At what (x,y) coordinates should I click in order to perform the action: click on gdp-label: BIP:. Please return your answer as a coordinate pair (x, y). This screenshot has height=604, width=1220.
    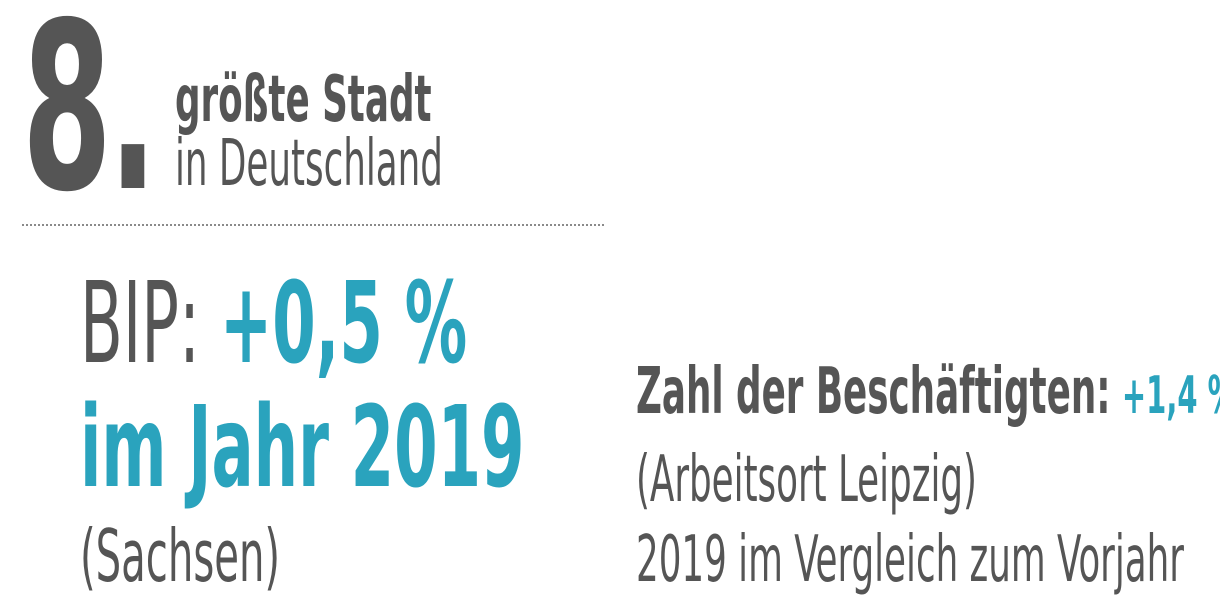
    Looking at the image, I should click on (140, 324).